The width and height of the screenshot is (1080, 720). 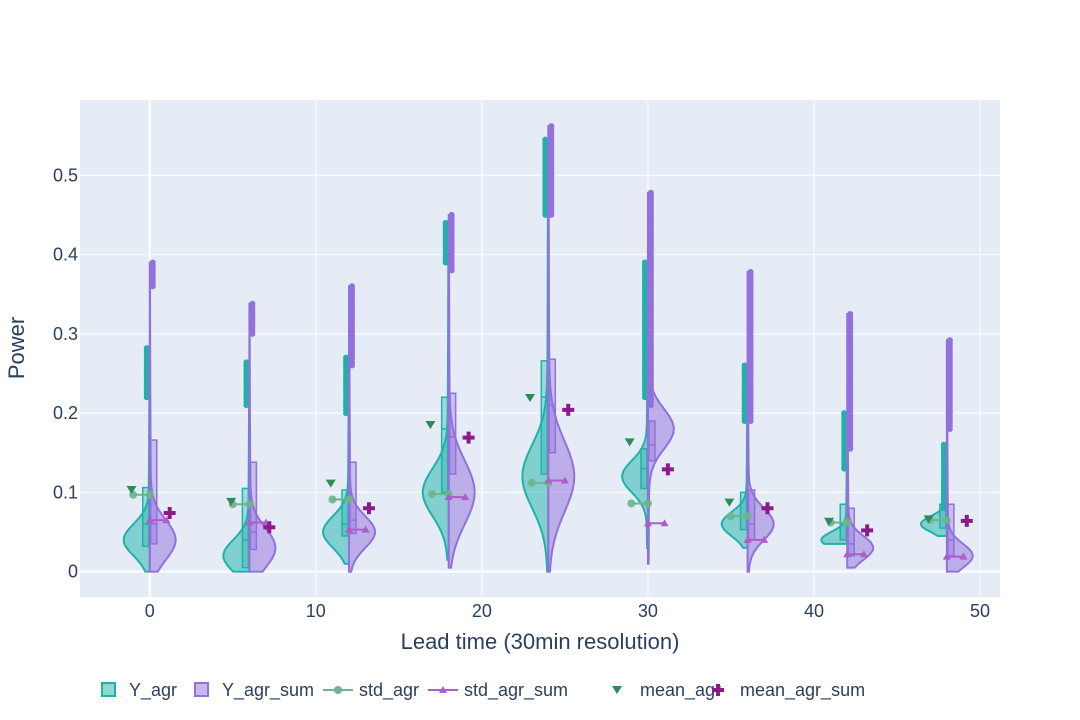 I want to click on x-tick-label: 0, so click(x=150, y=611).